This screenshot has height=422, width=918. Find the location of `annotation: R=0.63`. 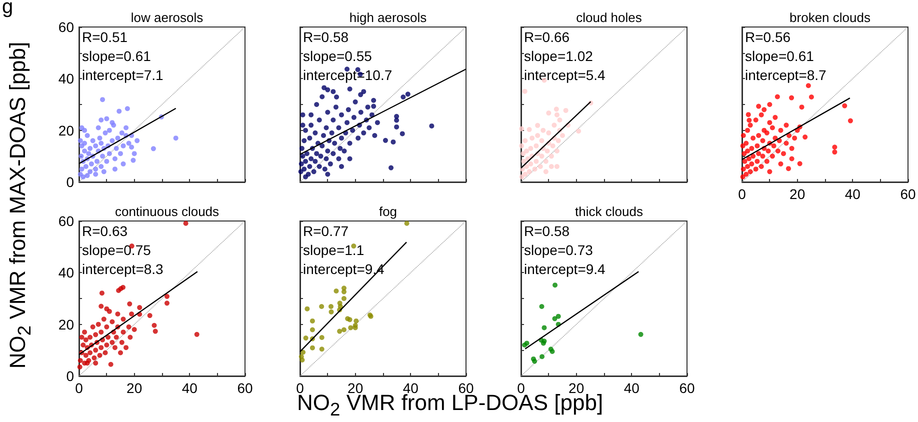

annotation: R=0.63 is located at coordinates (105, 231).